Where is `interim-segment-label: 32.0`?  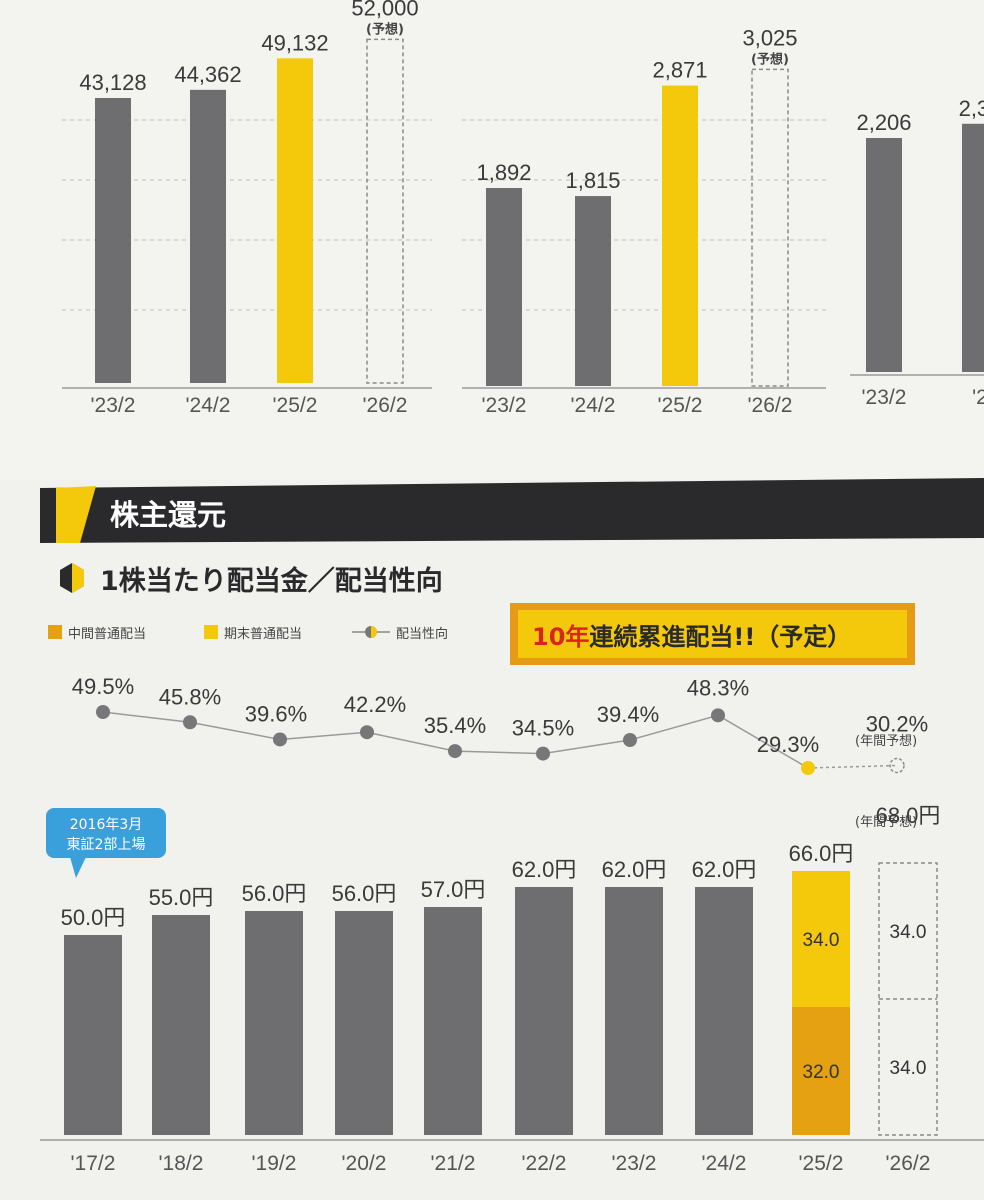
interim-segment-label: 32.0 is located at coordinates (821, 1072).